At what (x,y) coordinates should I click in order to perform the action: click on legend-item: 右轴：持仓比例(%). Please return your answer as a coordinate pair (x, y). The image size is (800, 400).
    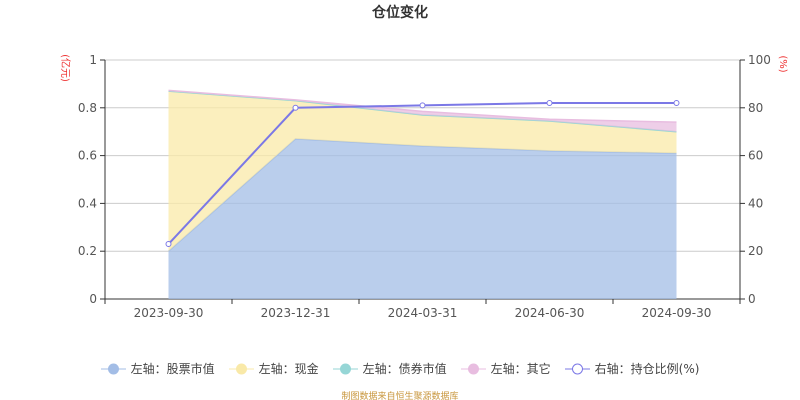
    Looking at the image, I should click on (632, 368).